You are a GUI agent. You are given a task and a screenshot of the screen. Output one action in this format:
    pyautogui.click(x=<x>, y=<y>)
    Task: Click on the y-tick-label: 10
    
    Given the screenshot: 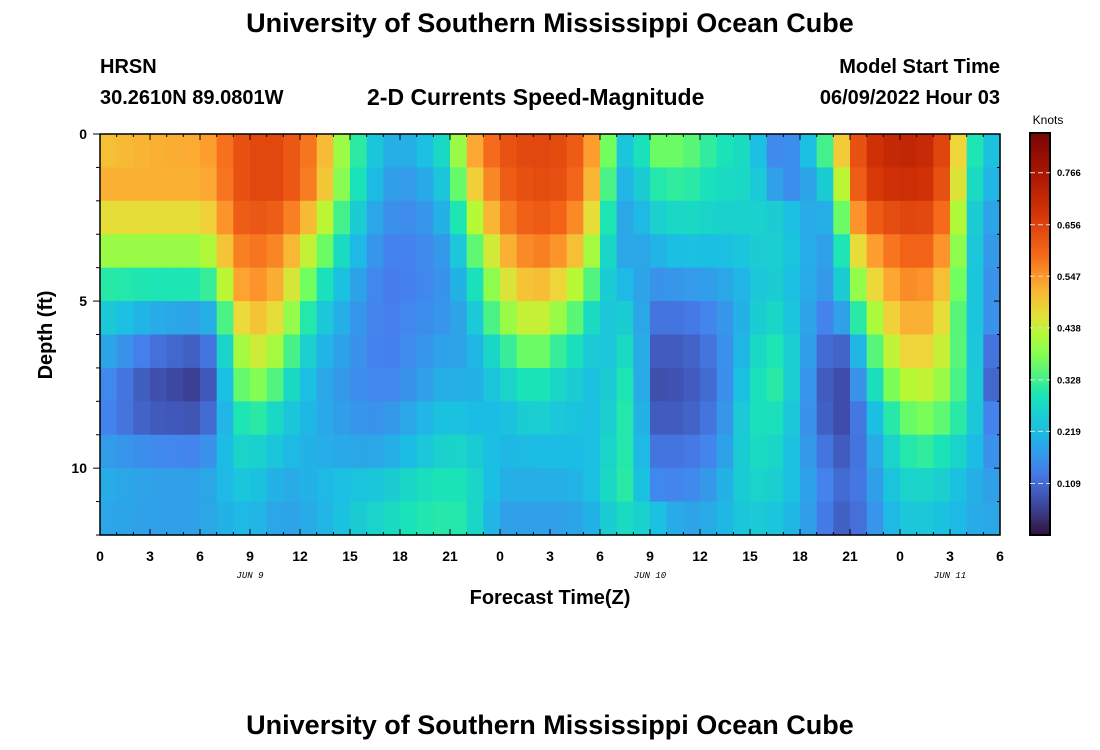 What is the action you would take?
    pyautogui.click(x=79, y=468)
    